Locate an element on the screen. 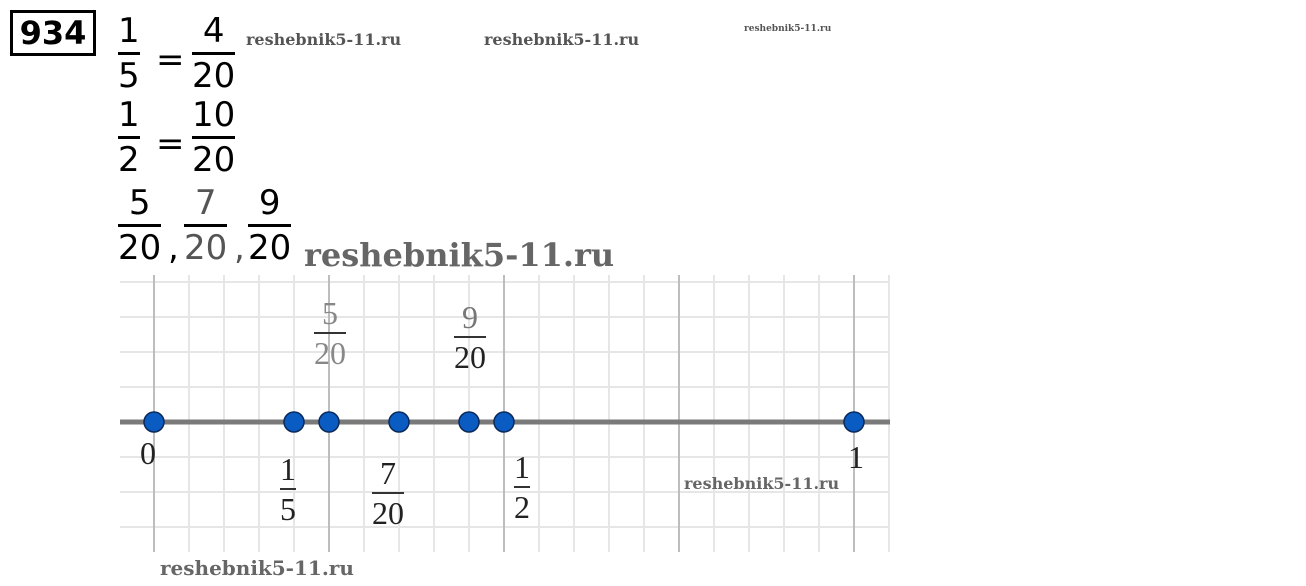 The height and width of the screenshot is (586, 1306). label-0: 0 is located at coordinates (148, 453).